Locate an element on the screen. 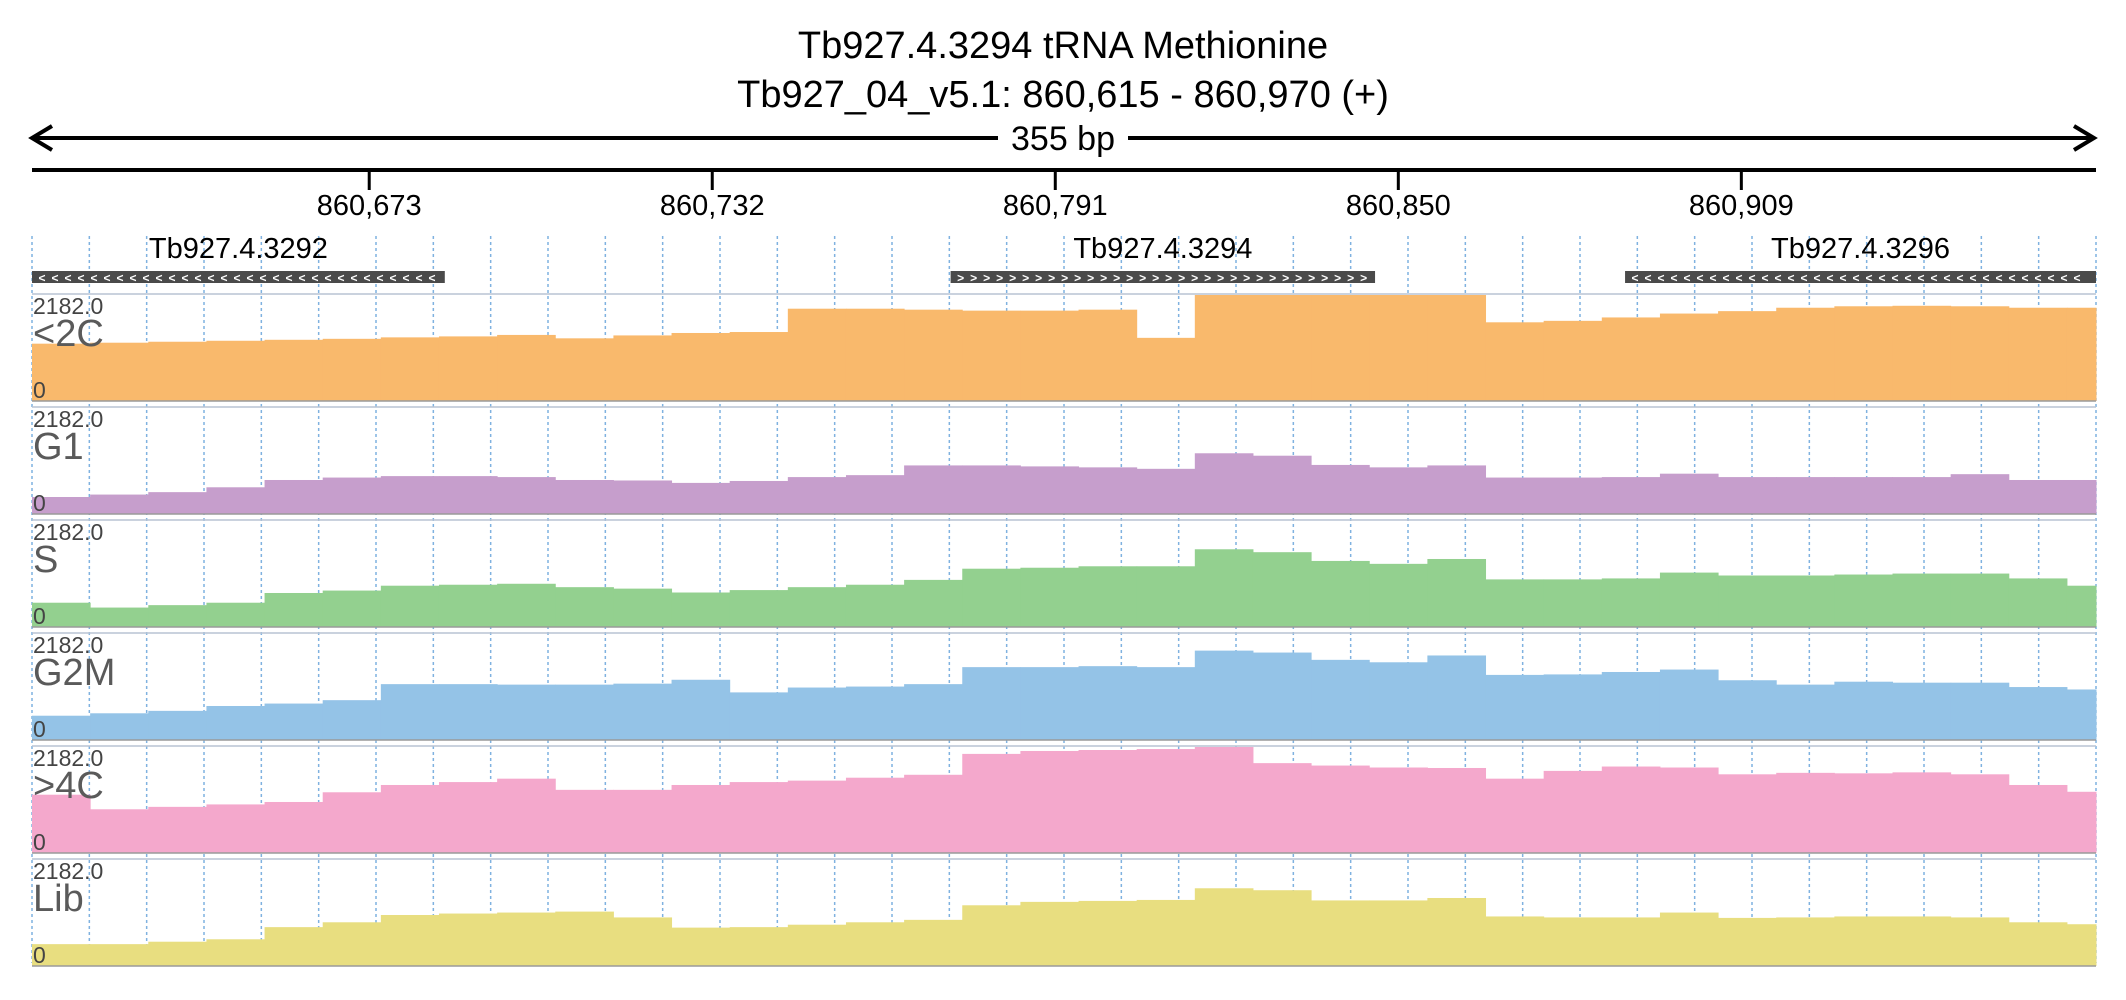 Image resolution: width=2126 pixels, height=1000 pixels. track-name: >4C is located at coordinates (68, 786).